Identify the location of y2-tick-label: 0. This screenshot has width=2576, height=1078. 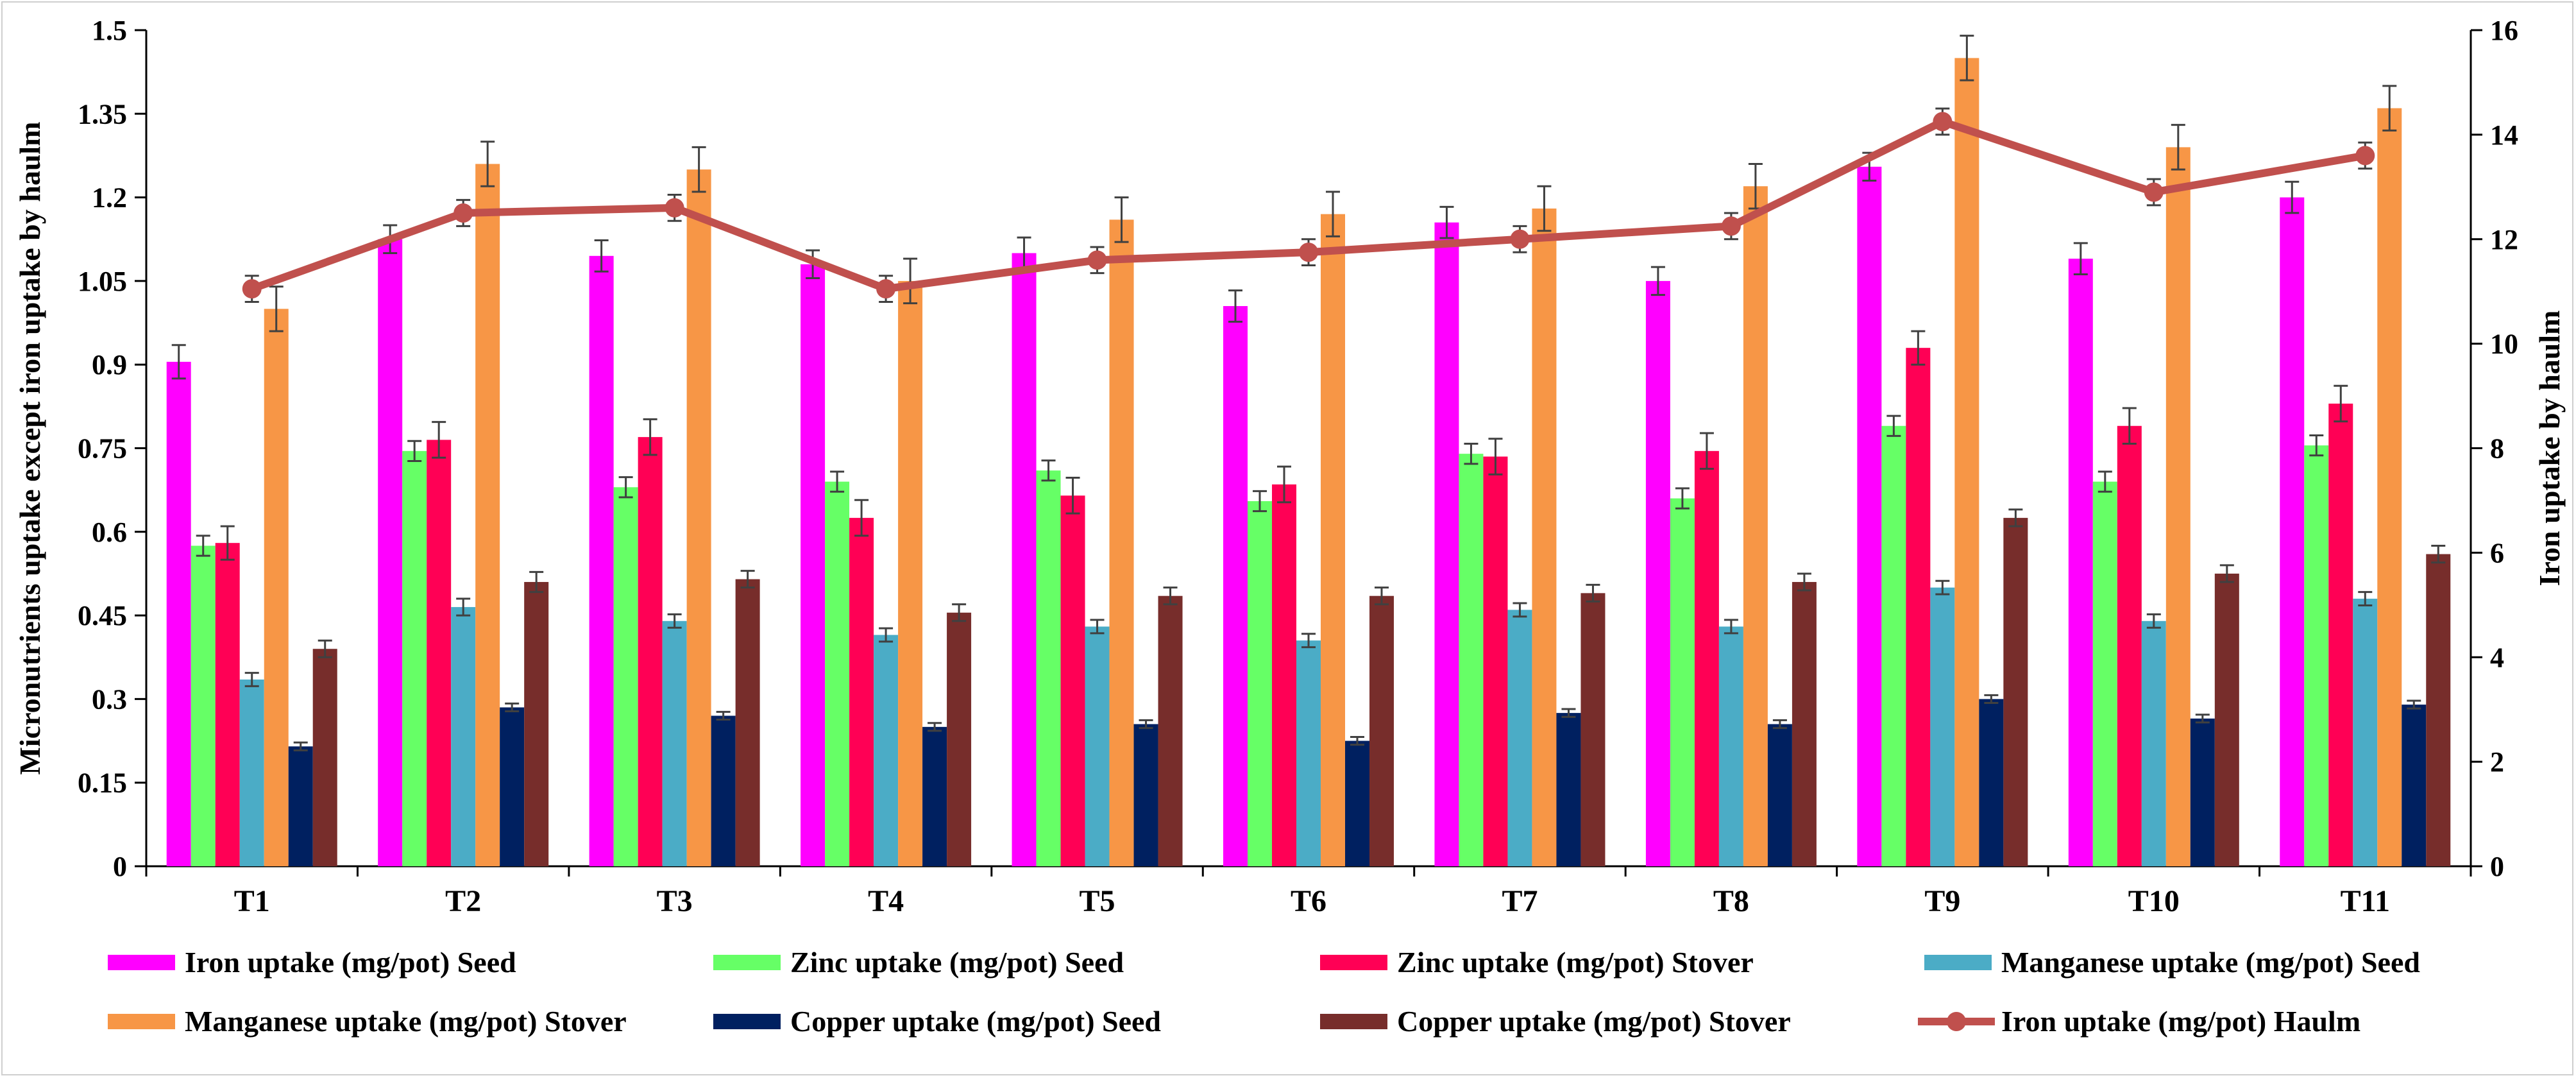
(2497, 867).